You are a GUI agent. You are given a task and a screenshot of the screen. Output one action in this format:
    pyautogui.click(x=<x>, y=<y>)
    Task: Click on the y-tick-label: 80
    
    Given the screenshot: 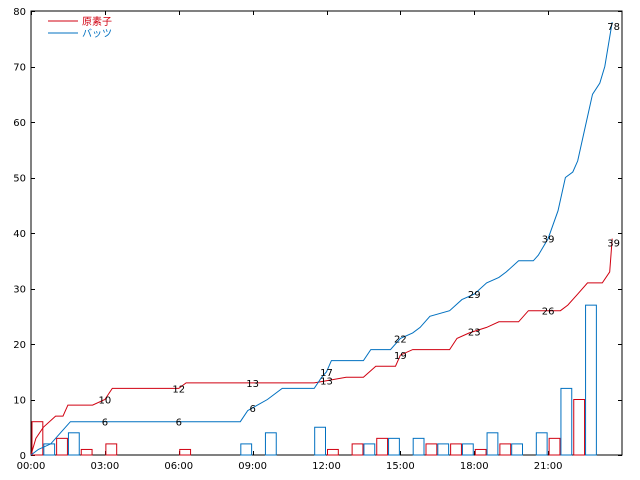 What is the action you would take?
    pyautogui.click(x=19, y=12)
    